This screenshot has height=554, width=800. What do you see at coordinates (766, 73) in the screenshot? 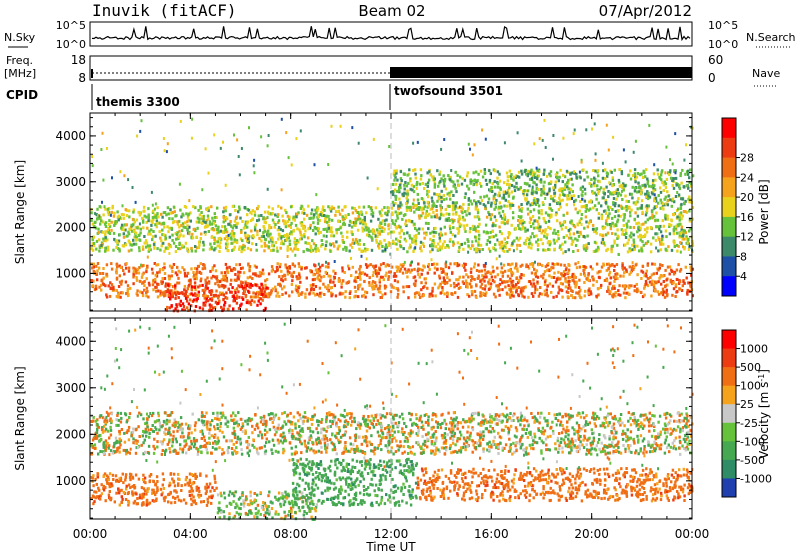
I see `nave-right-label: Nave` at bounding box center [766, 73].